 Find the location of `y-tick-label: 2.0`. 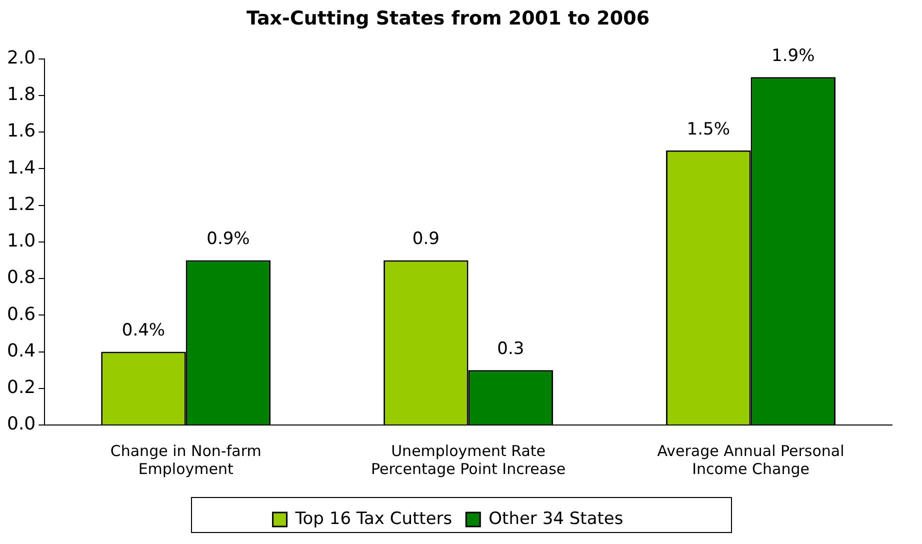

y-tick-label: 2.0 is located at coordinates (21, 57).